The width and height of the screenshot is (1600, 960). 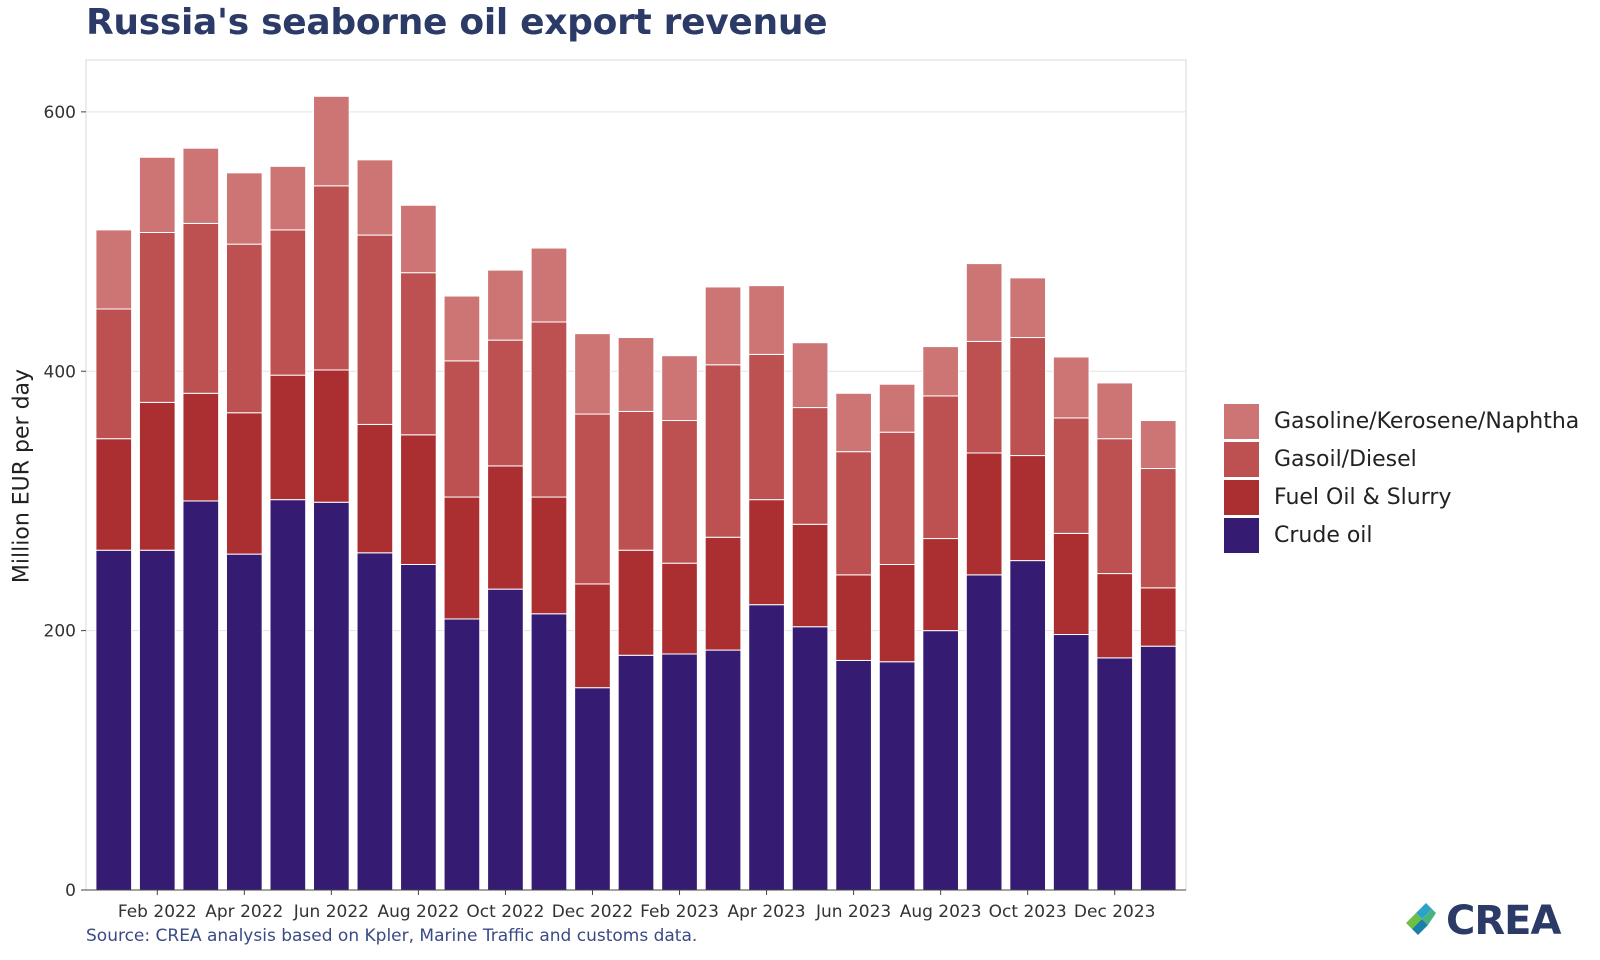 I want to click on x-tick-label: Feb 2022, so click(x=157, y=912).